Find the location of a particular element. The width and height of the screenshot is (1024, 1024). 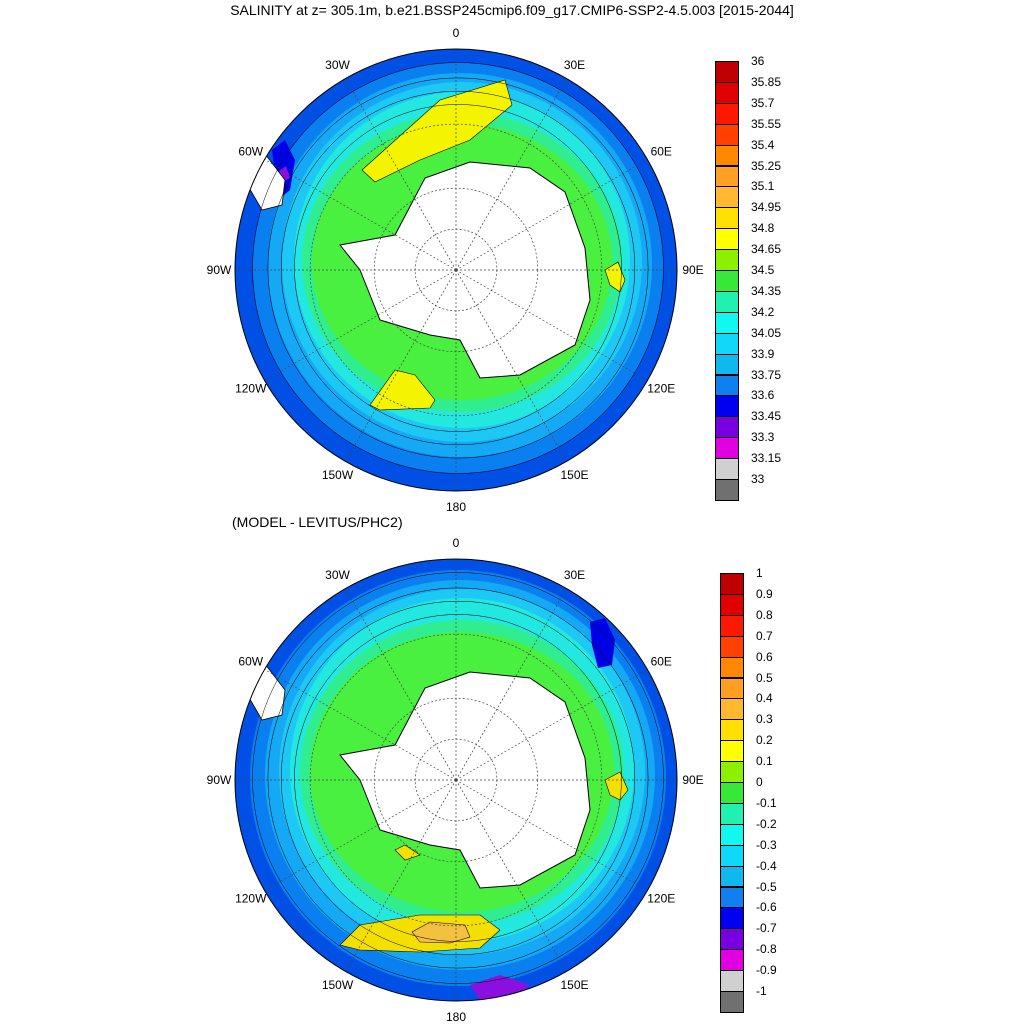

top-lon-label-3: 90E is located at coordinates (692, 270).